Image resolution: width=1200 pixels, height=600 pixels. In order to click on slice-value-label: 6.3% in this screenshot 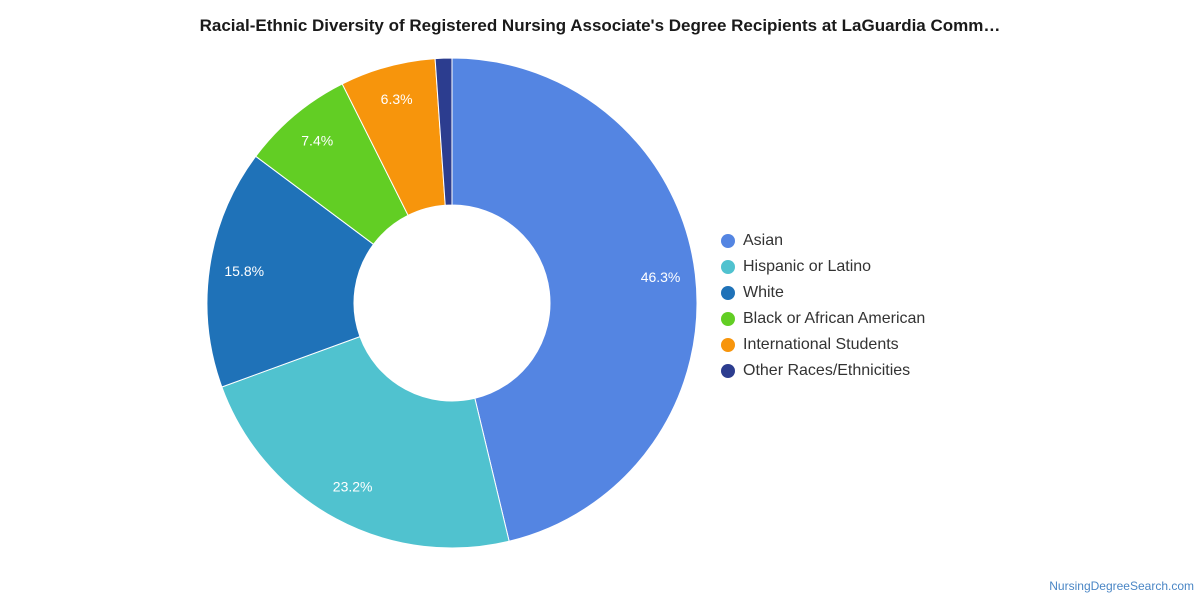, I will do `click(397, 99)`.